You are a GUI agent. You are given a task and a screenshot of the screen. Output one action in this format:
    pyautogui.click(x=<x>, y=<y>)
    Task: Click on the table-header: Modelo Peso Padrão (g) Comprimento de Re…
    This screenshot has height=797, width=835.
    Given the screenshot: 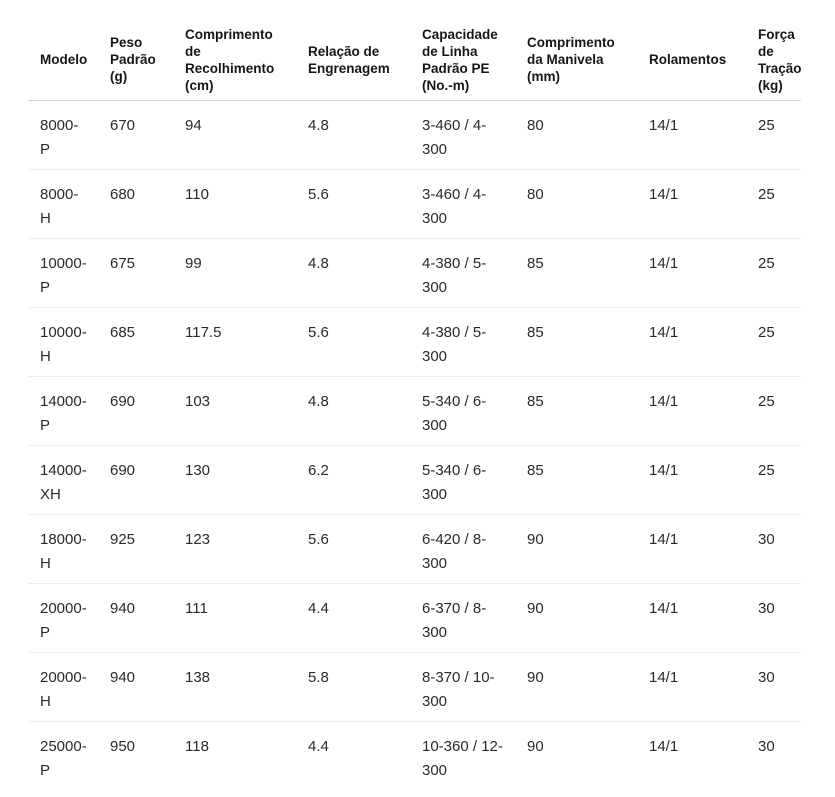 What is the action you would take?
    pyautogui.click(x=415, y=50)
    